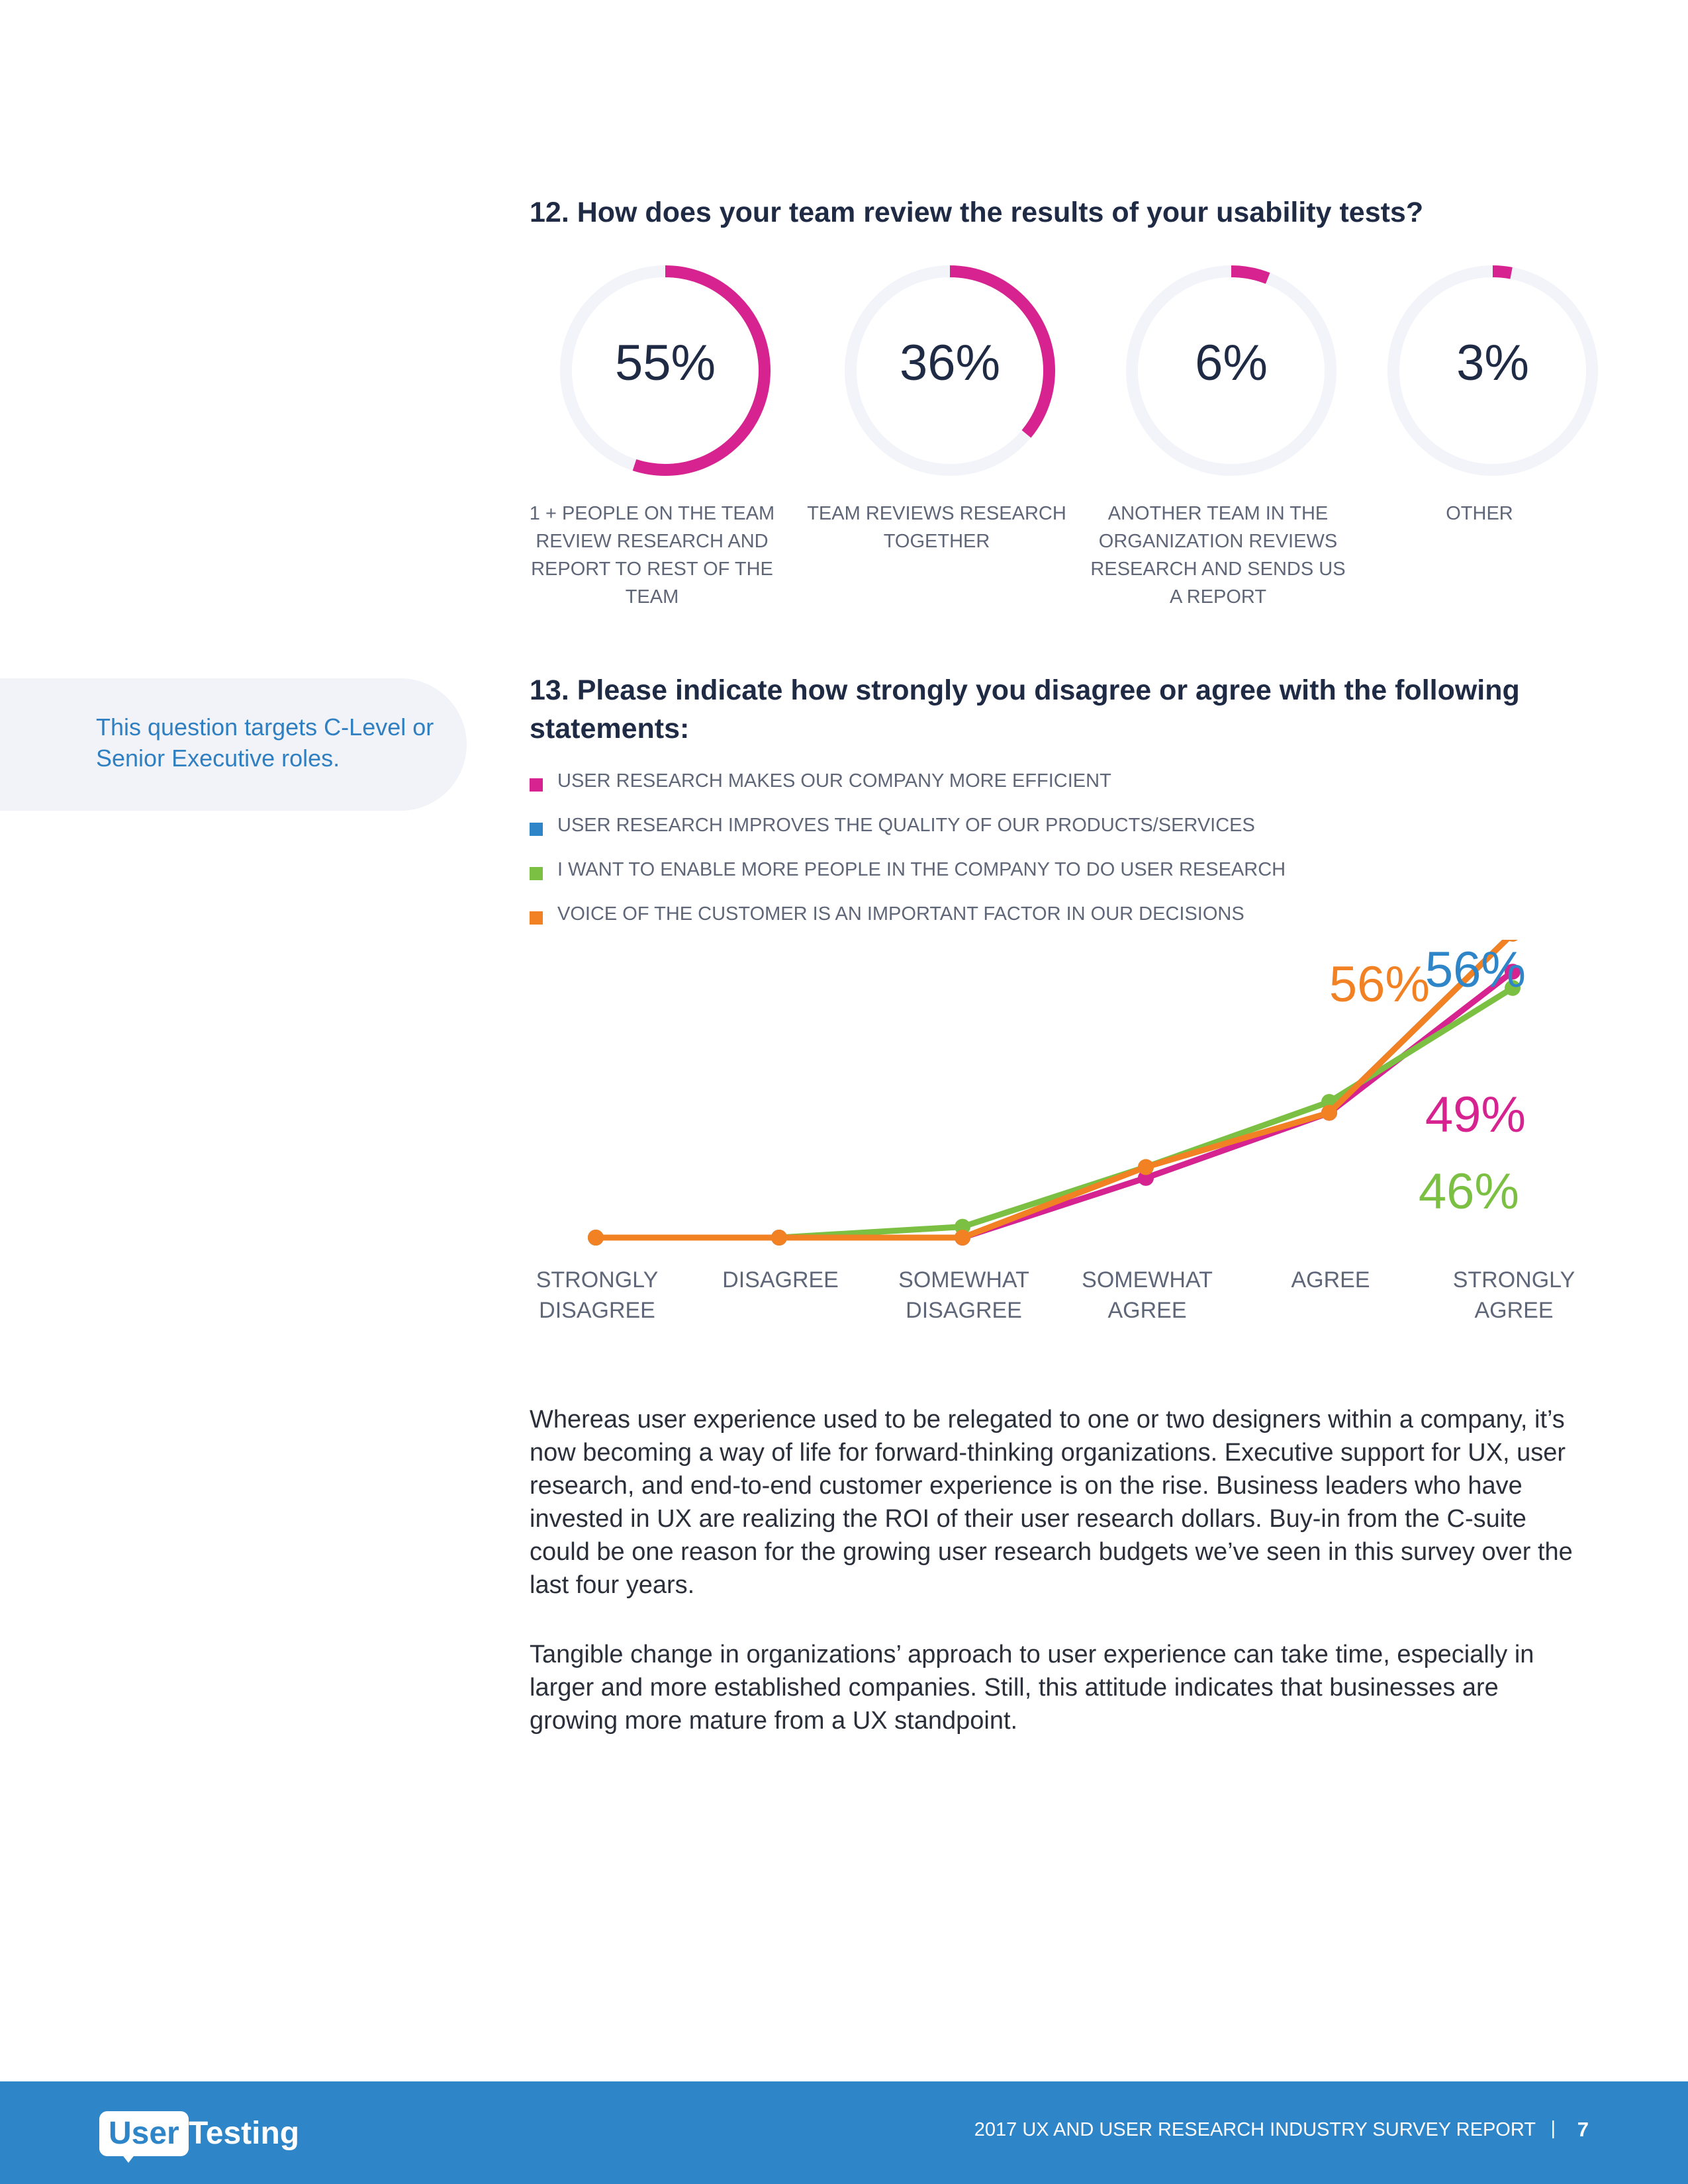 The width and height of the screenshot is (1688, 2184). What do you see at coordinates (1514, 1295) in the screenshot?
I see `x-tick-label: STRONGLY AGREE` at bounding box center [1514, 1295].